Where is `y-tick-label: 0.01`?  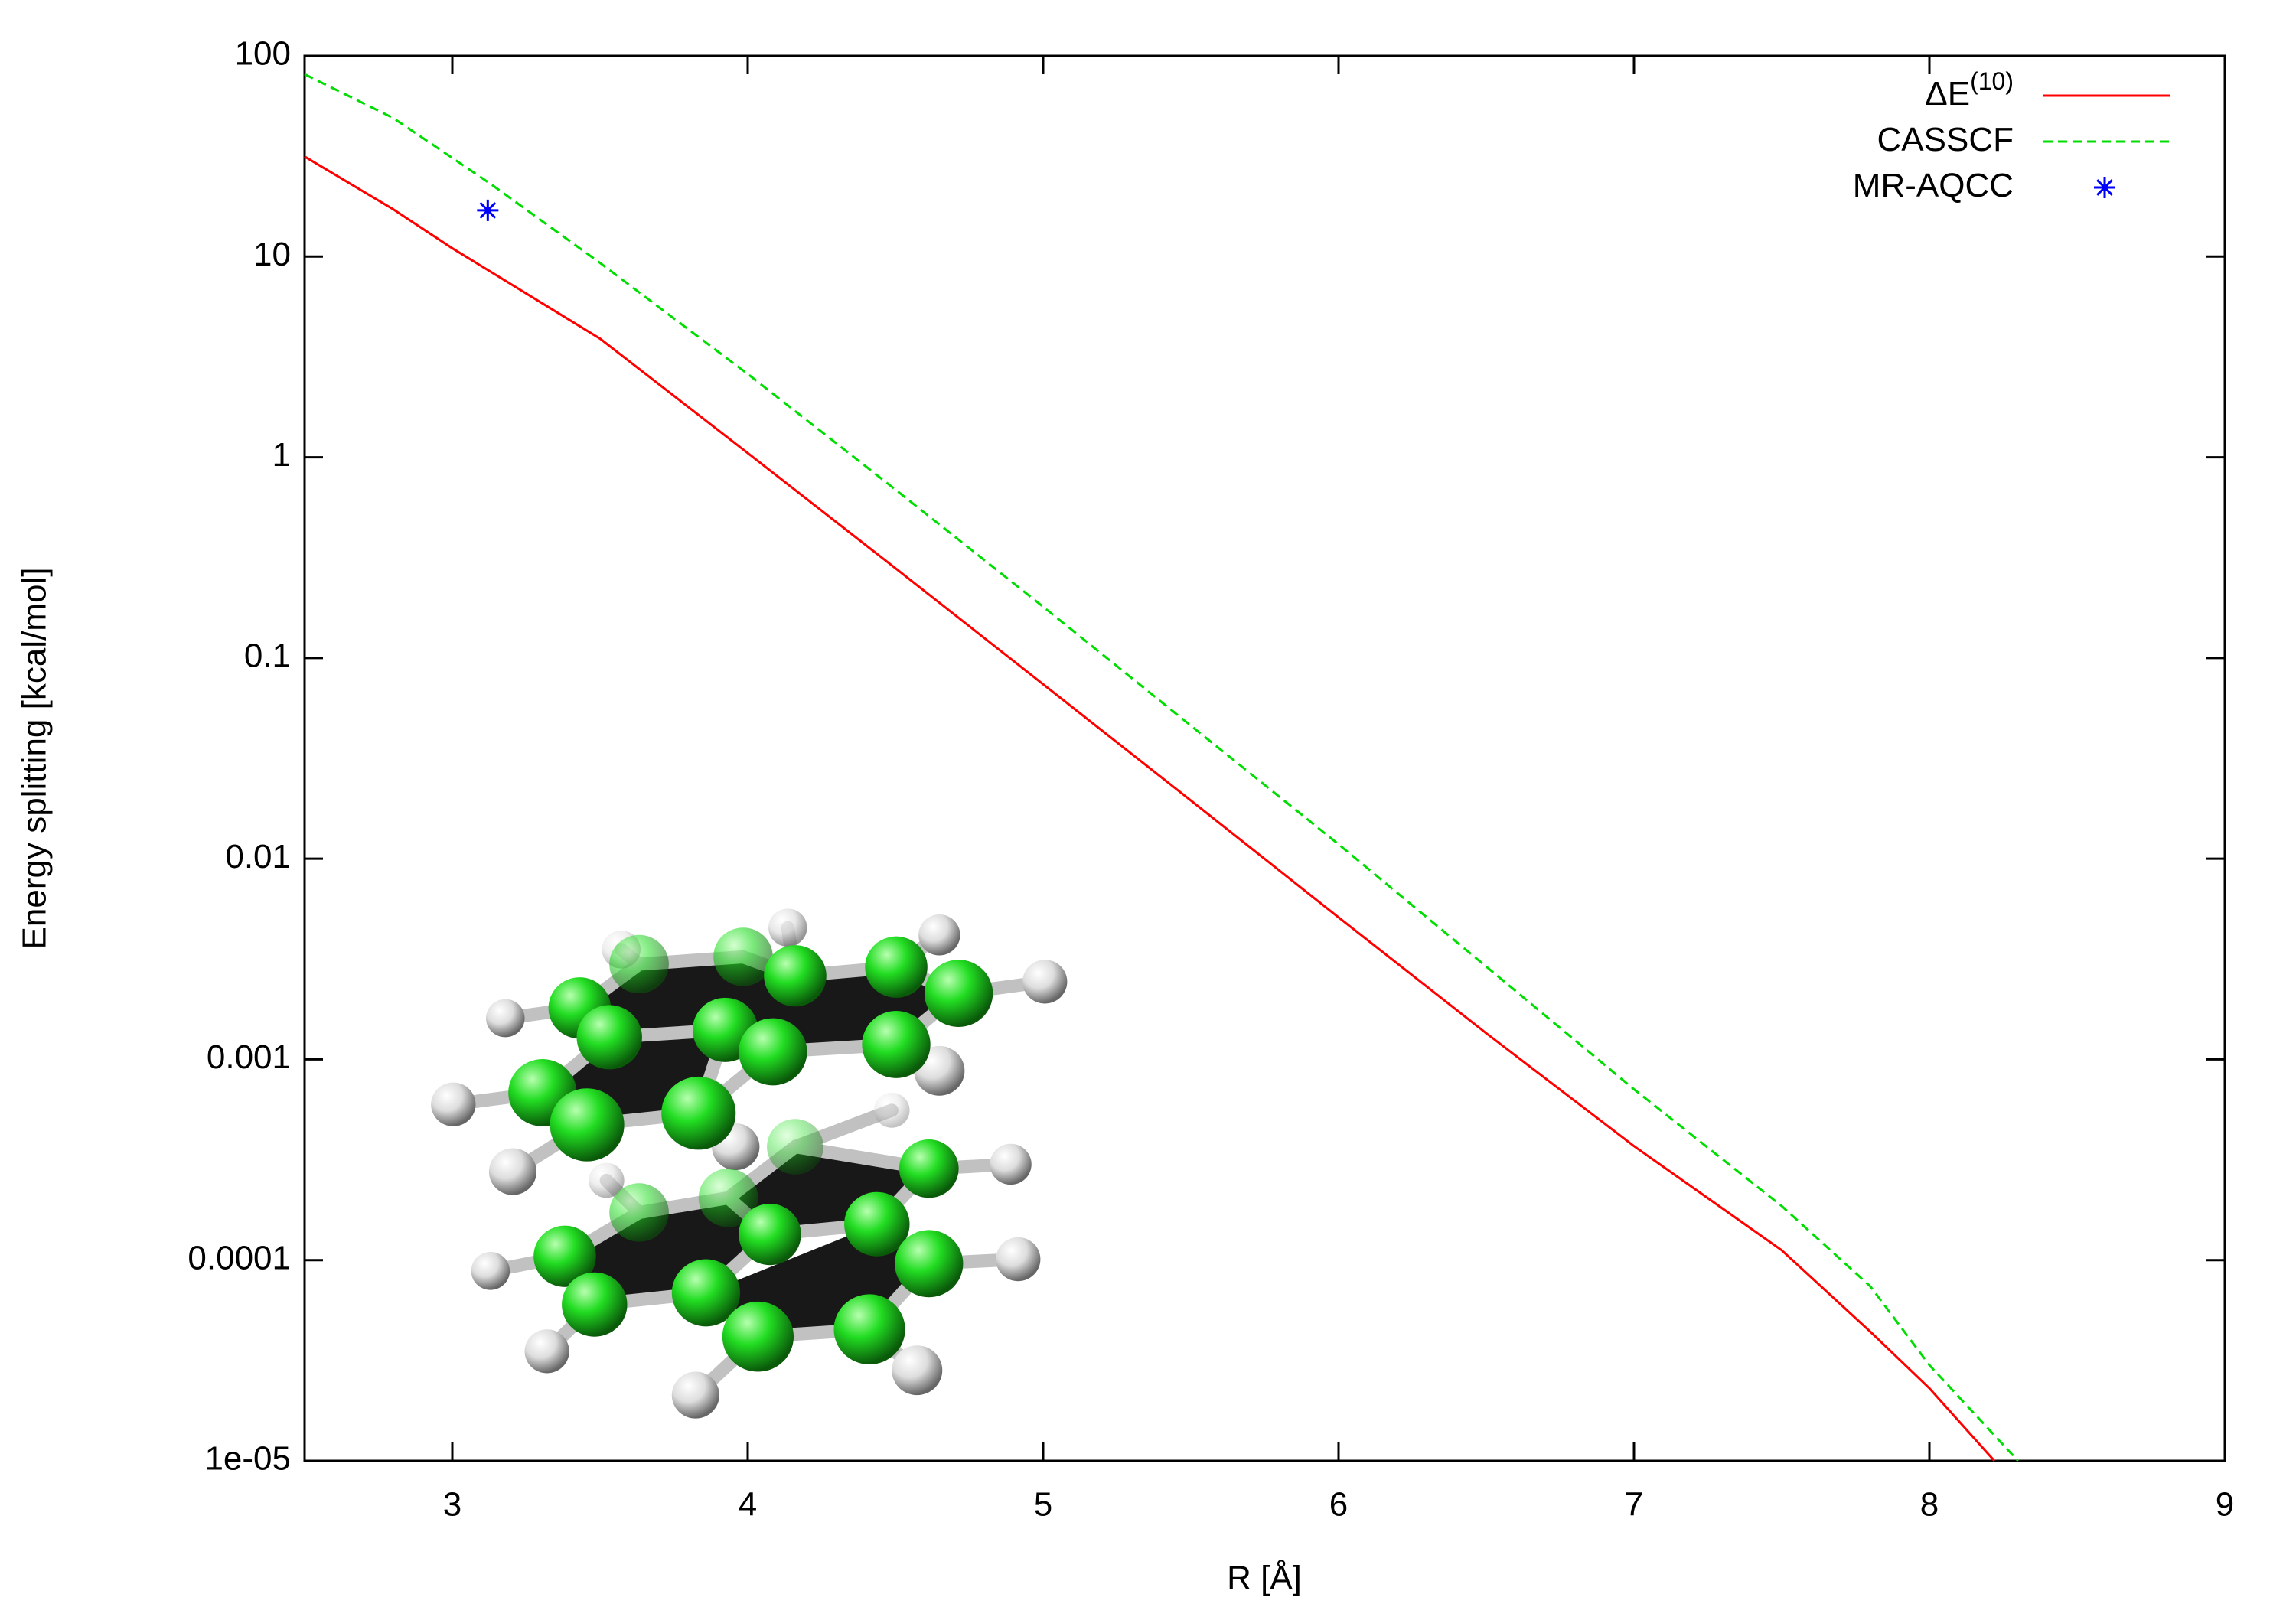
y-tick-label: 0.01 is located at coordinates (258, 856).